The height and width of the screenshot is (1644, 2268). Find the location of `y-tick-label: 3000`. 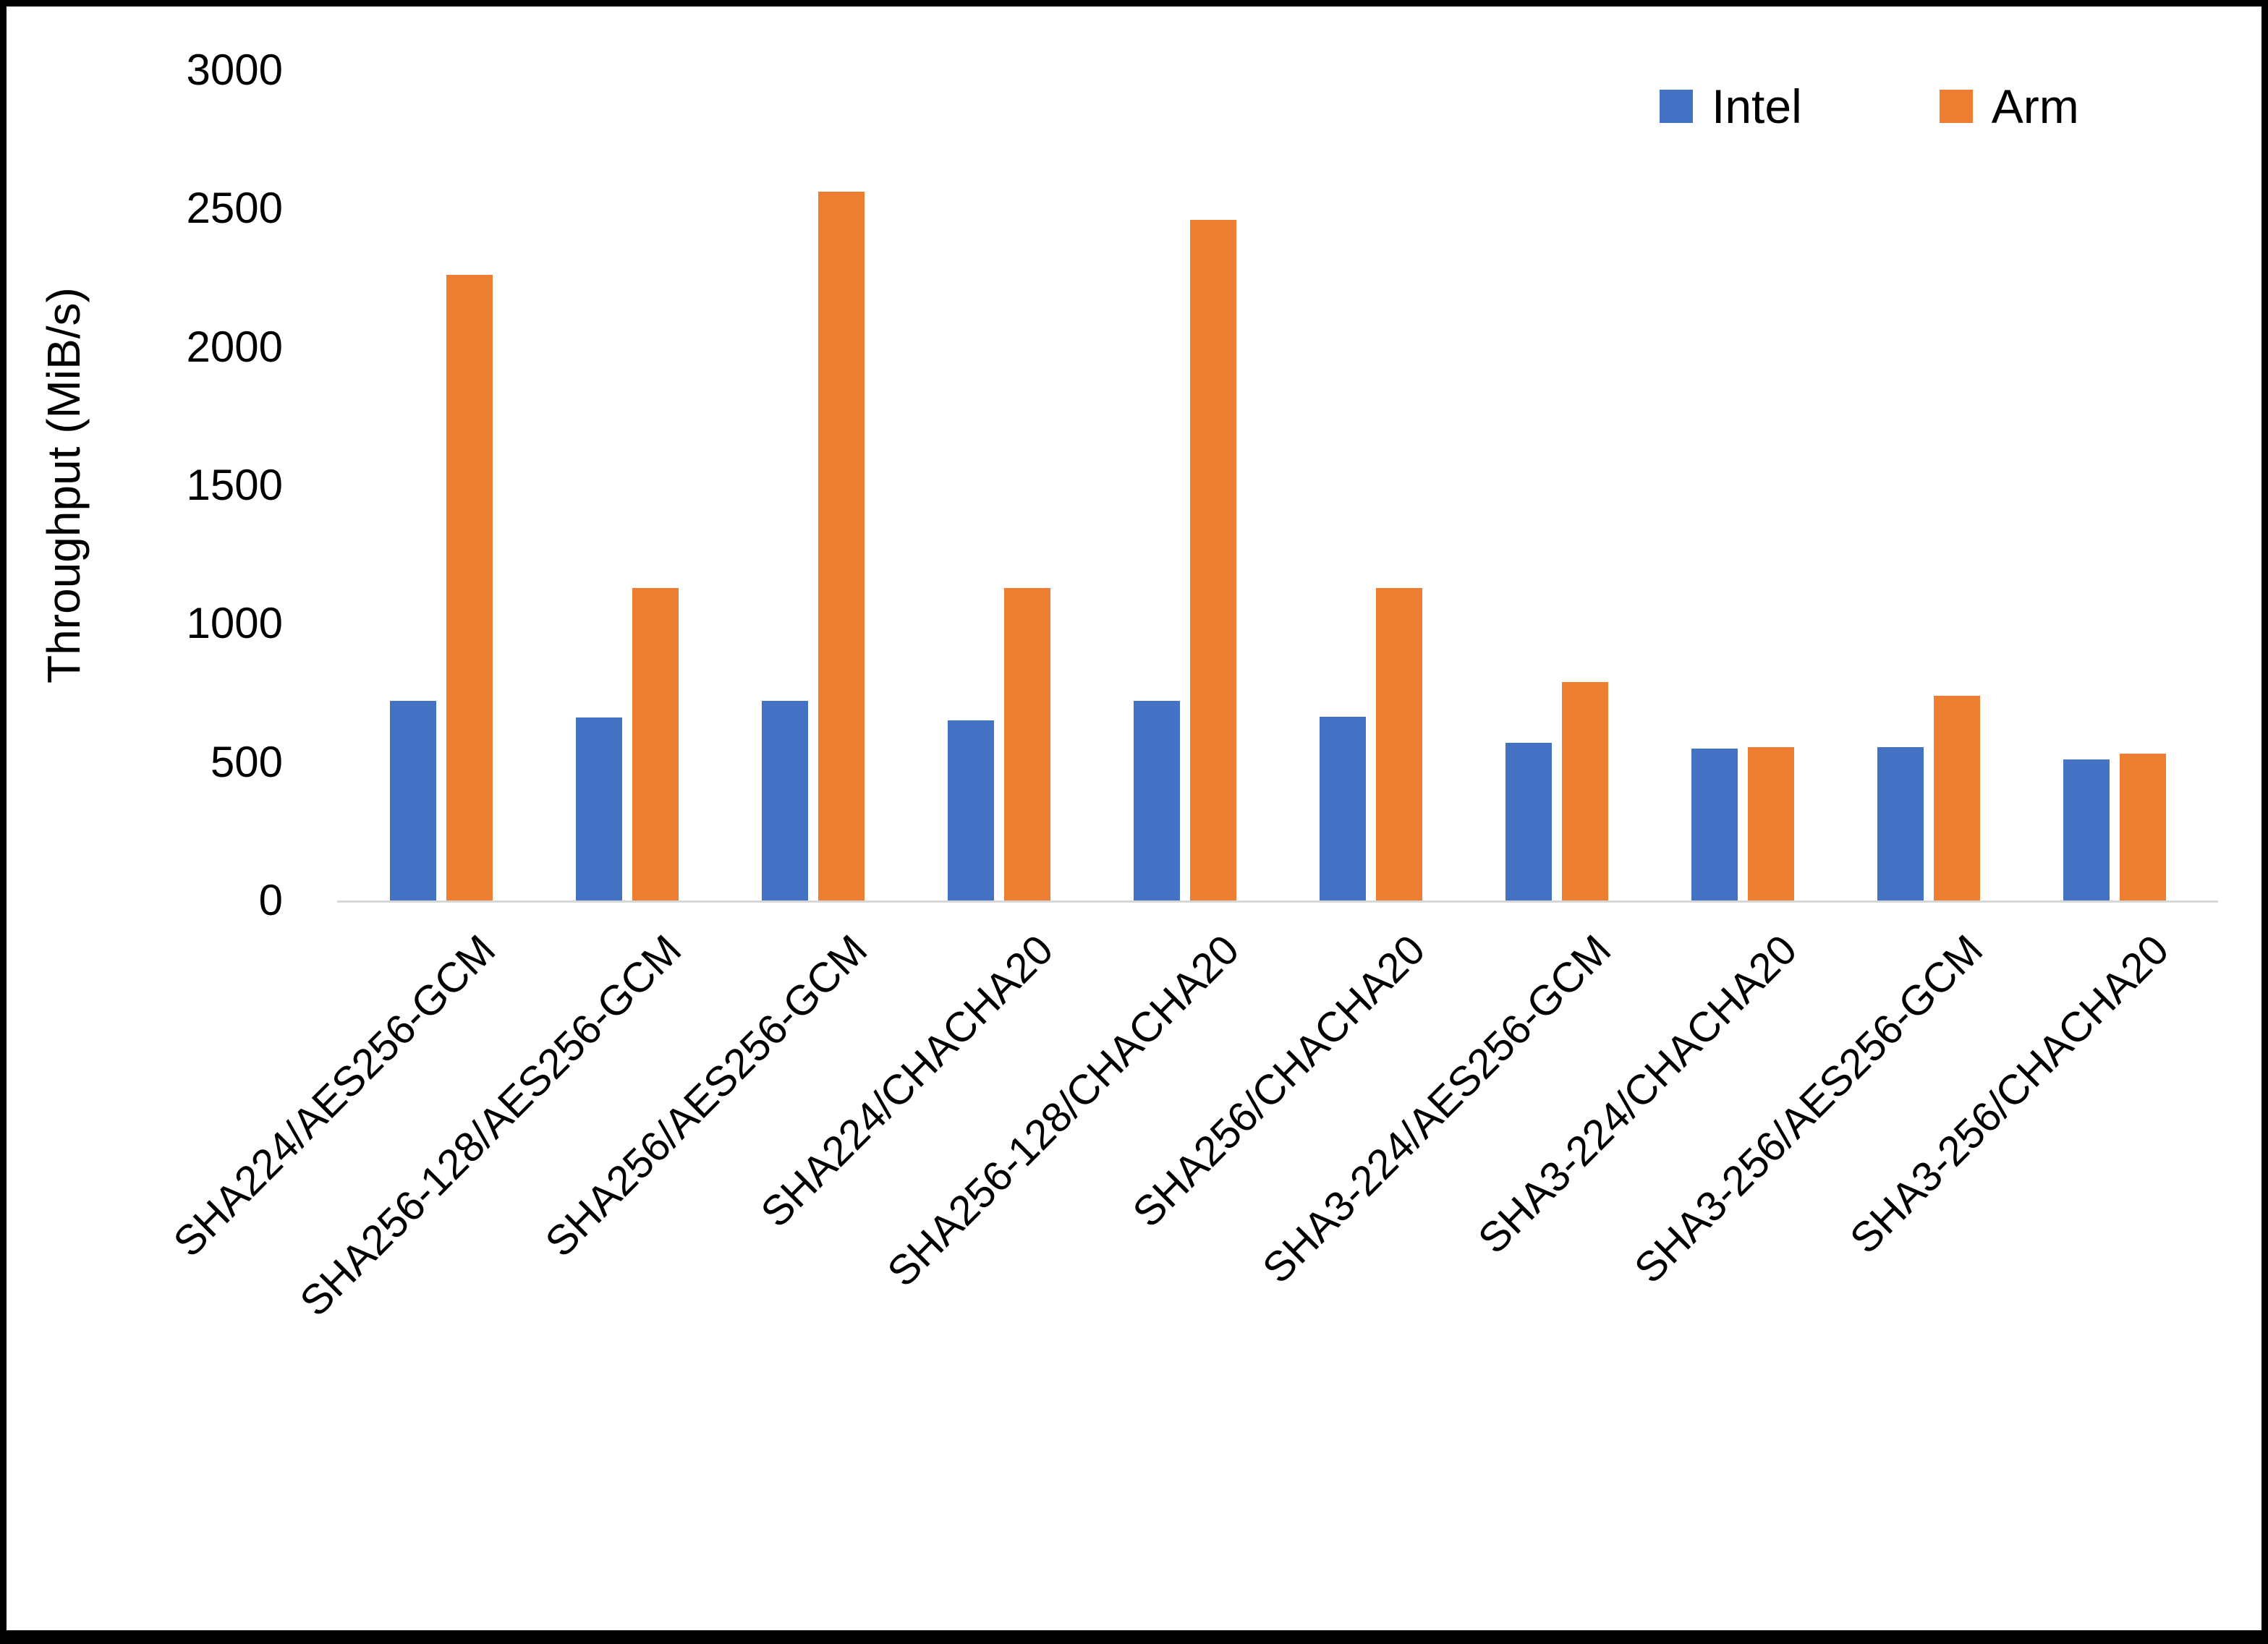

y-tick-label: 3000 is located at coordinates (234, 70).